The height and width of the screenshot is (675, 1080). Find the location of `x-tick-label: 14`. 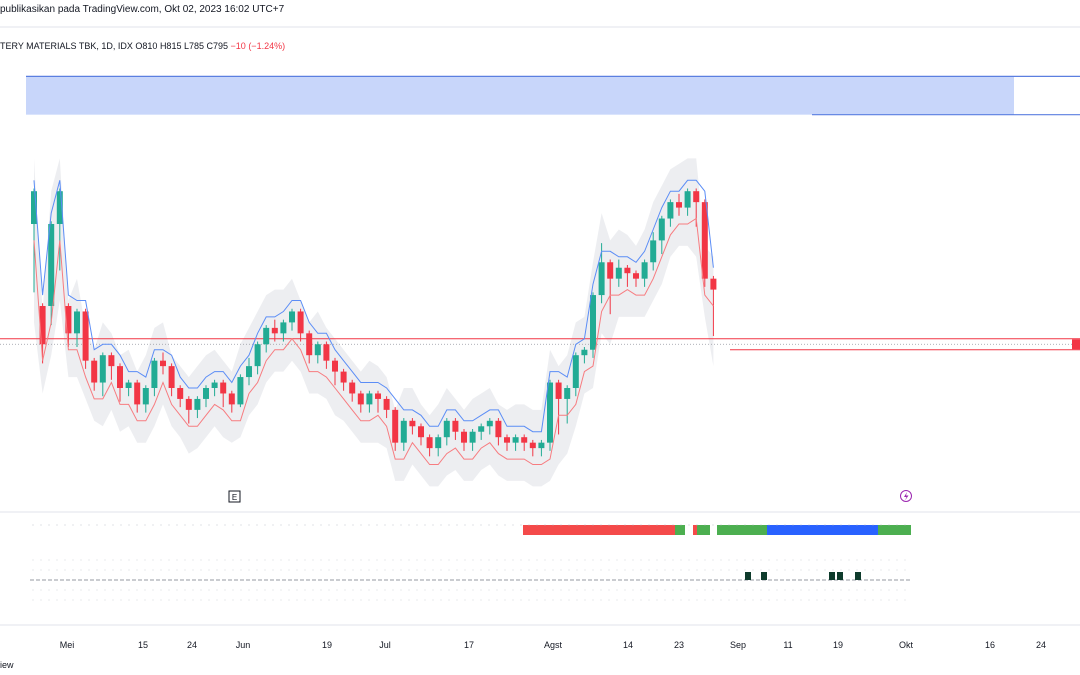

x-tick-label: 14 is located at coordinates (628, 645).